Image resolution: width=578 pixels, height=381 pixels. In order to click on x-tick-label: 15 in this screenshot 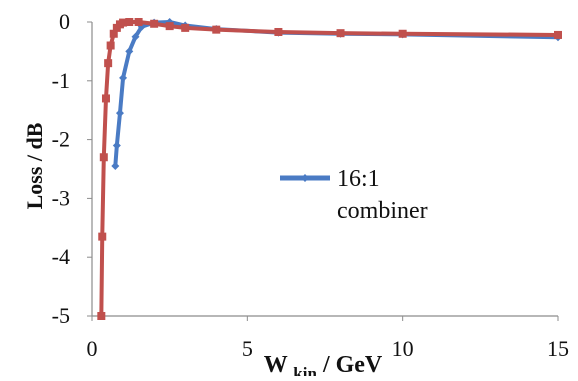, I will do `click(558, 348)`.